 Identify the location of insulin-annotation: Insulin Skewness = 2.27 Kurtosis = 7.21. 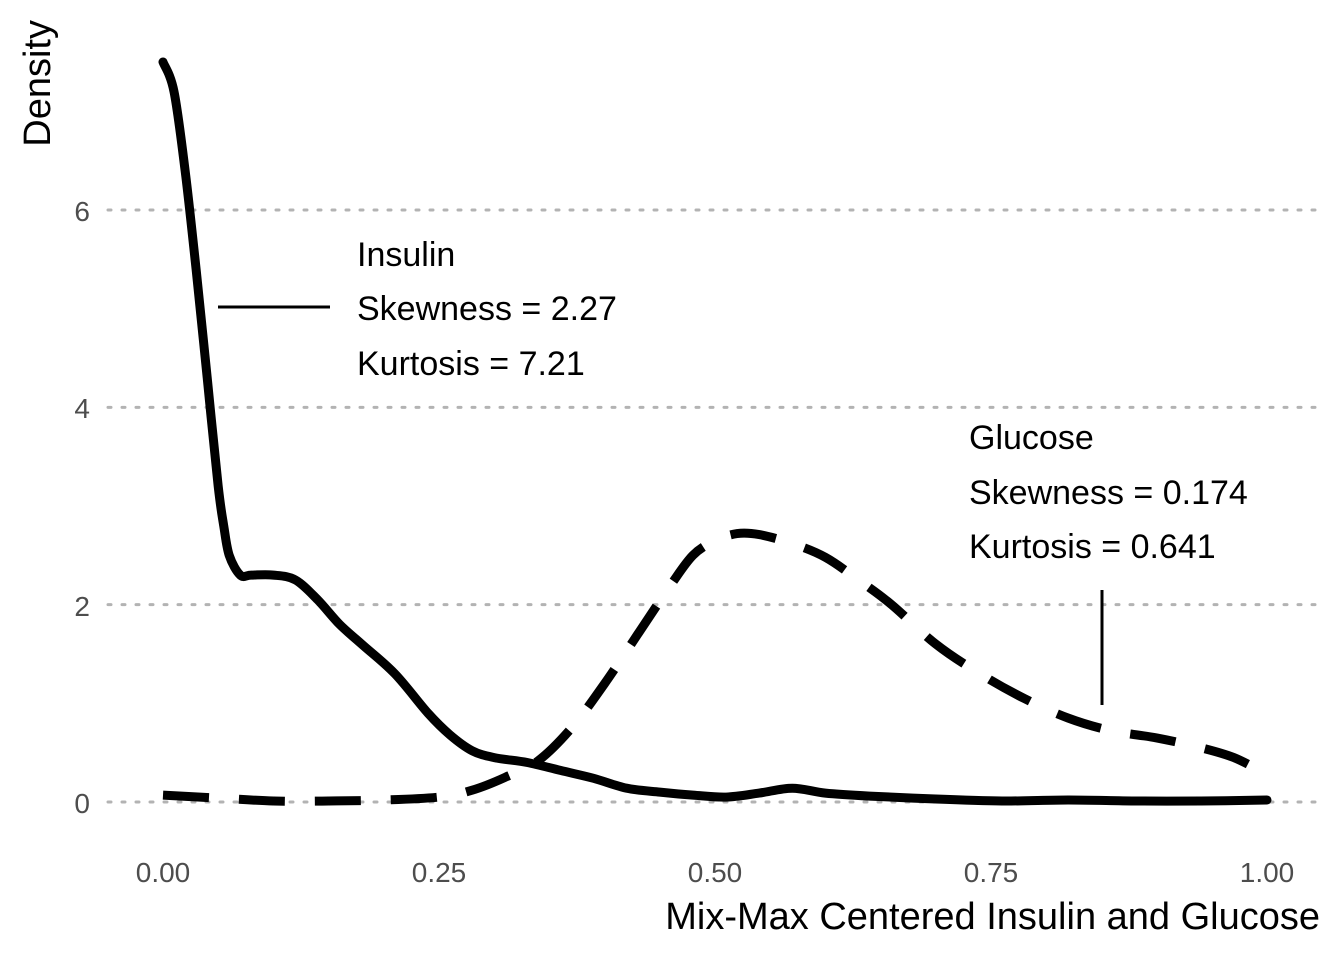
(417, 309).